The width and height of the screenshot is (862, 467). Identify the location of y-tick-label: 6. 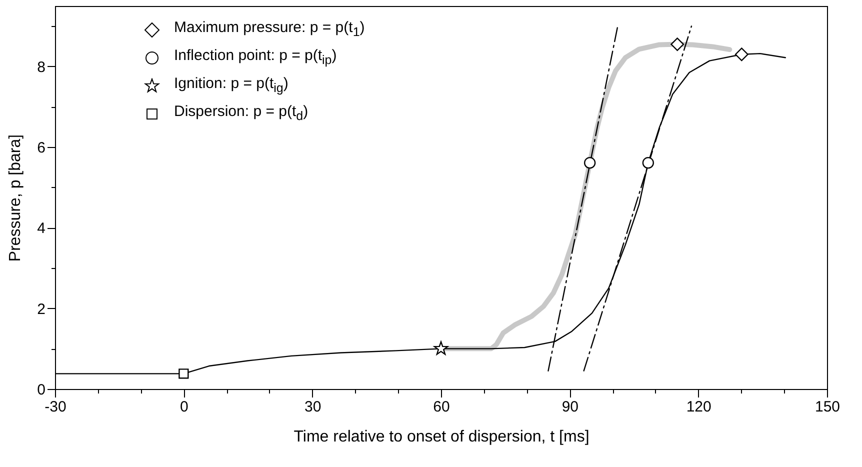
(41, 148).